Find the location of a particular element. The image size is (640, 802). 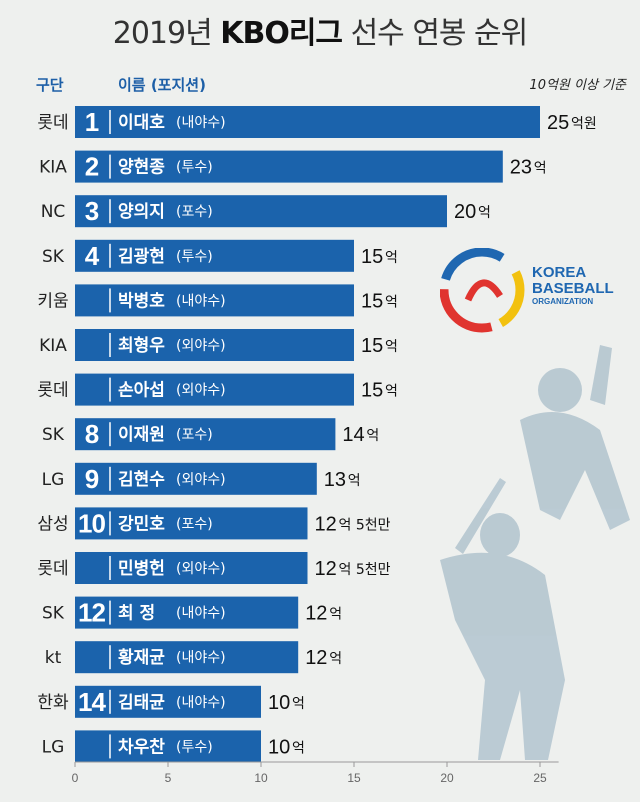

bar-row: 롯데 손아섭 (외야수) 15 억 is located at coordinates (217, 389).